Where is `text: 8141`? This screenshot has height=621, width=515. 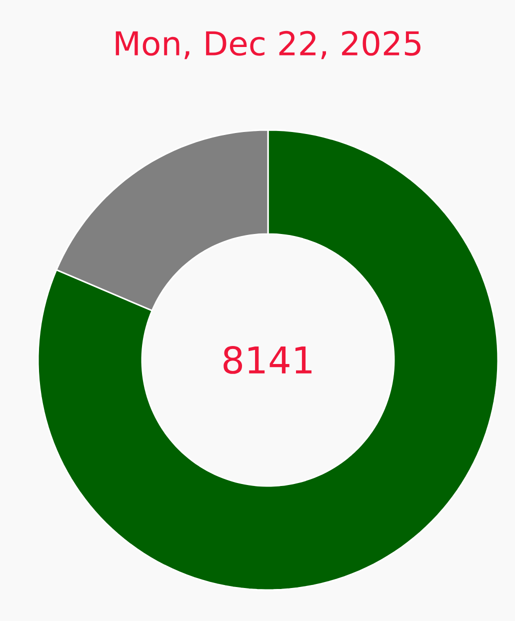 text: 8141 is located at coordinates (268, 360).